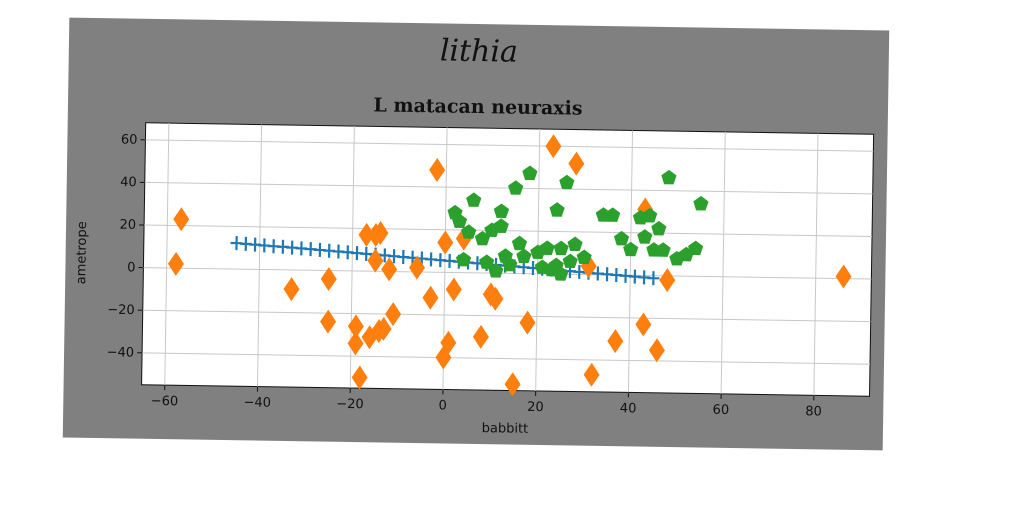  I want to click on y-tick-label: −20, so click(121, 310).